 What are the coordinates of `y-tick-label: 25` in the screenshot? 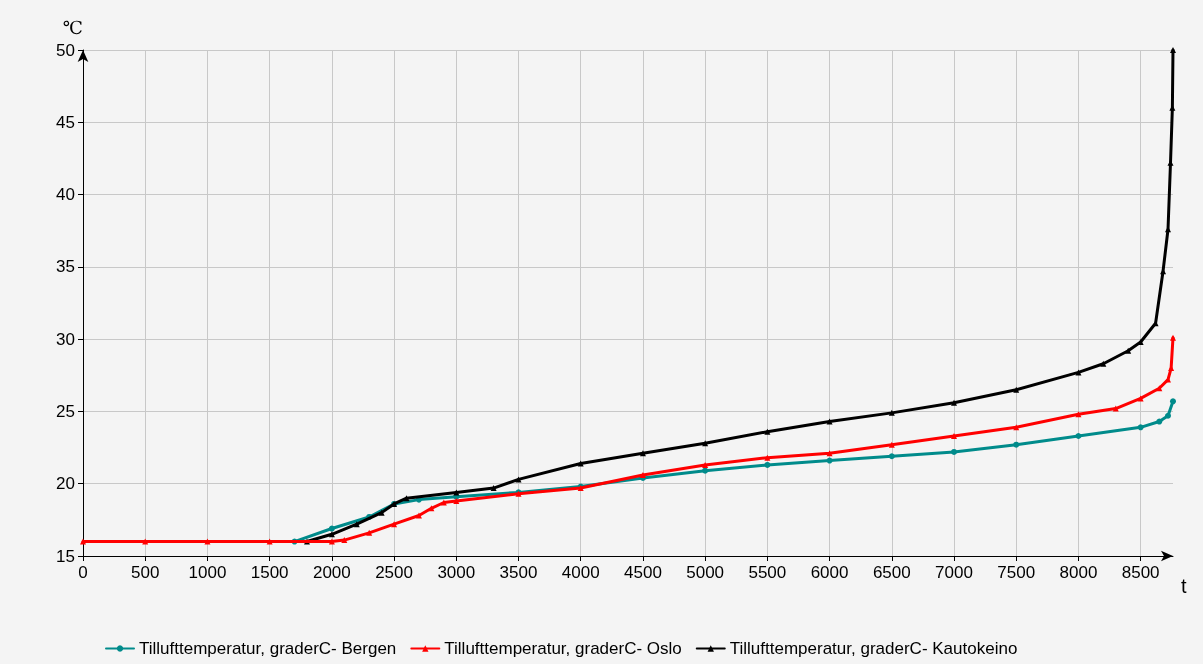 It's located at (65, 411).